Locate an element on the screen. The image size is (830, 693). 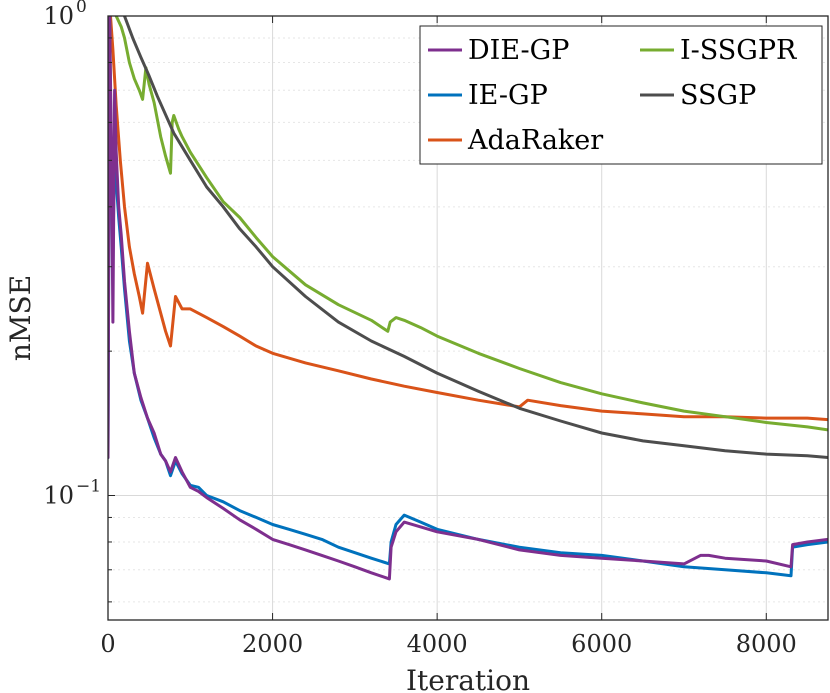
legend: DIE-GP I-SSGPR IE-GP SSGP AdaRaker is located at coordinates (621, 95).